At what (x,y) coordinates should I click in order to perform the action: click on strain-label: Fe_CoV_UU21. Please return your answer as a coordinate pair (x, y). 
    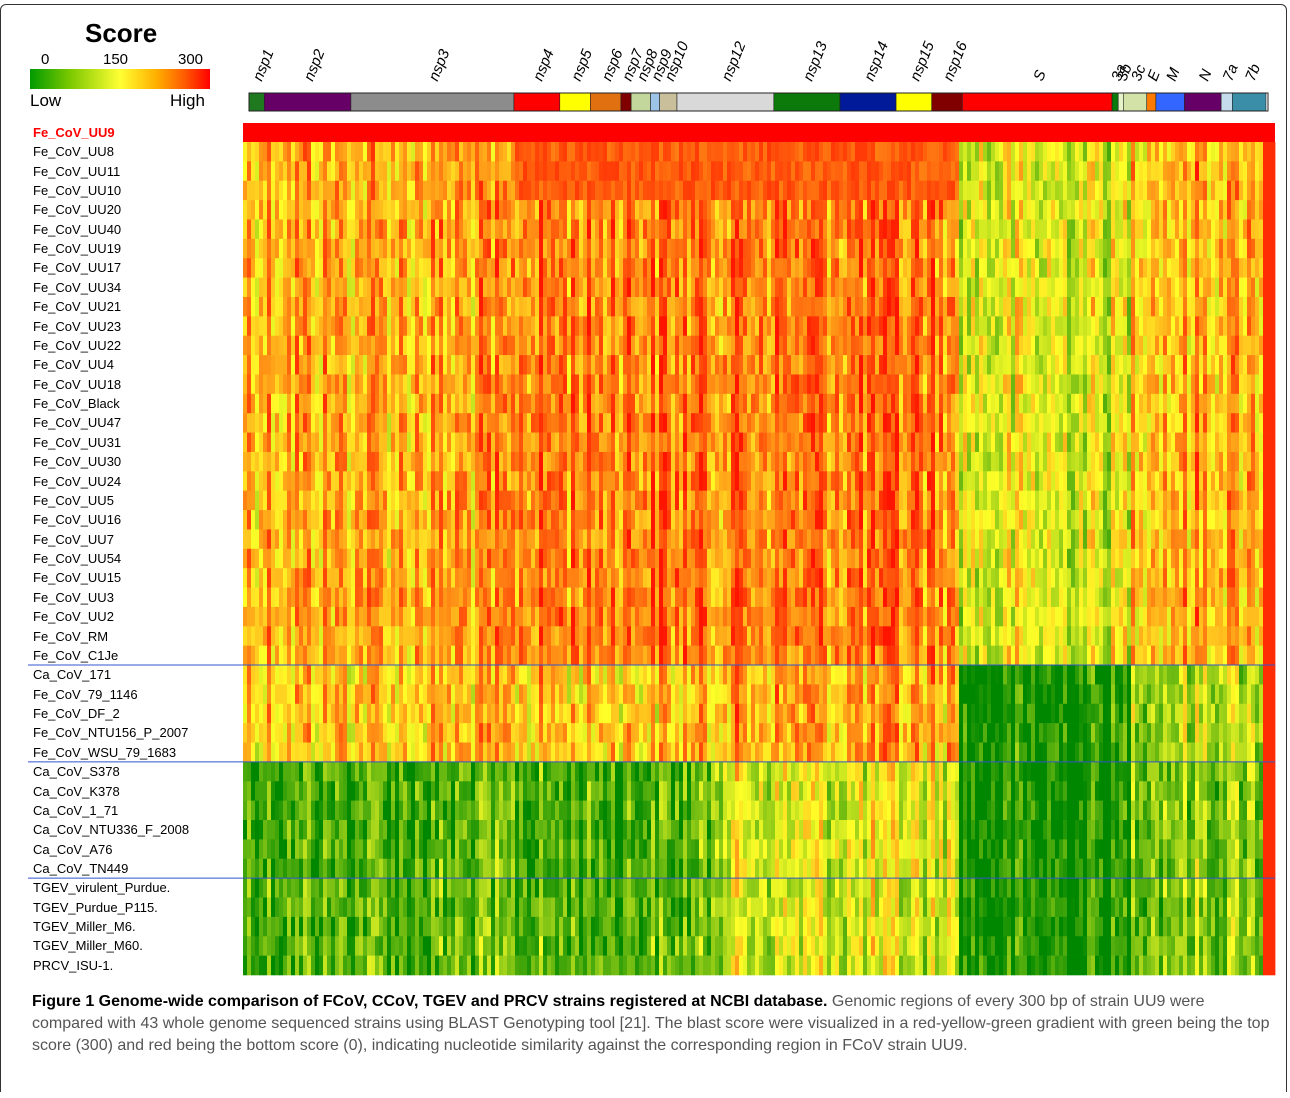
    Looking at the image, I should click on (77, 307).